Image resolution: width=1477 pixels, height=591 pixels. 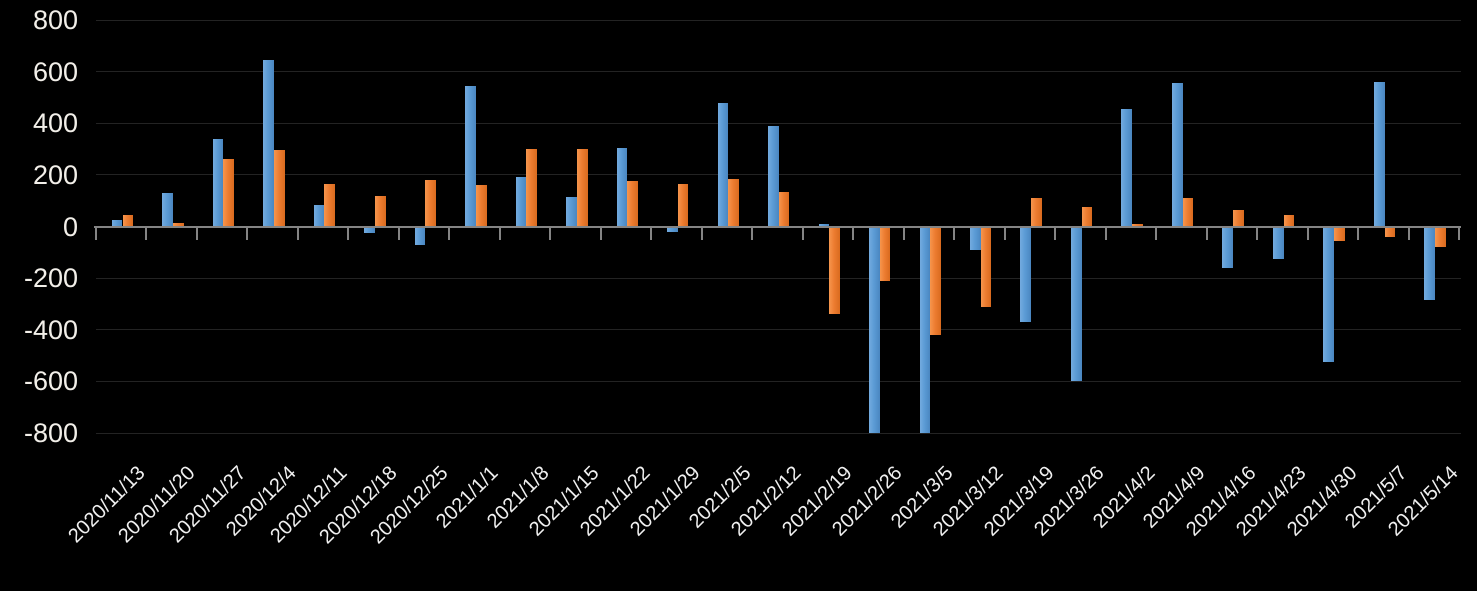 I want to click on bar-series-orange-2021/3/12, so click(x=986, y=266).